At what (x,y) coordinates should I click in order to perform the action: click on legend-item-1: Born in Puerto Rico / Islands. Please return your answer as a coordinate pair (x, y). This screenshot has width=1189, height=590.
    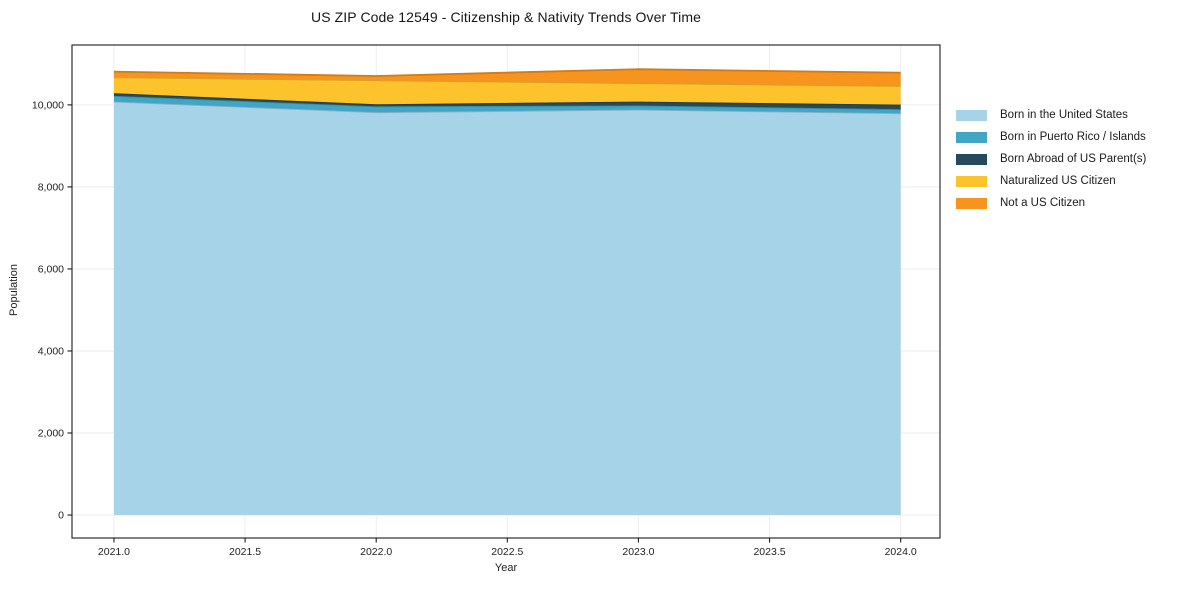
    Looking at the image, I should click on (1051, 137).